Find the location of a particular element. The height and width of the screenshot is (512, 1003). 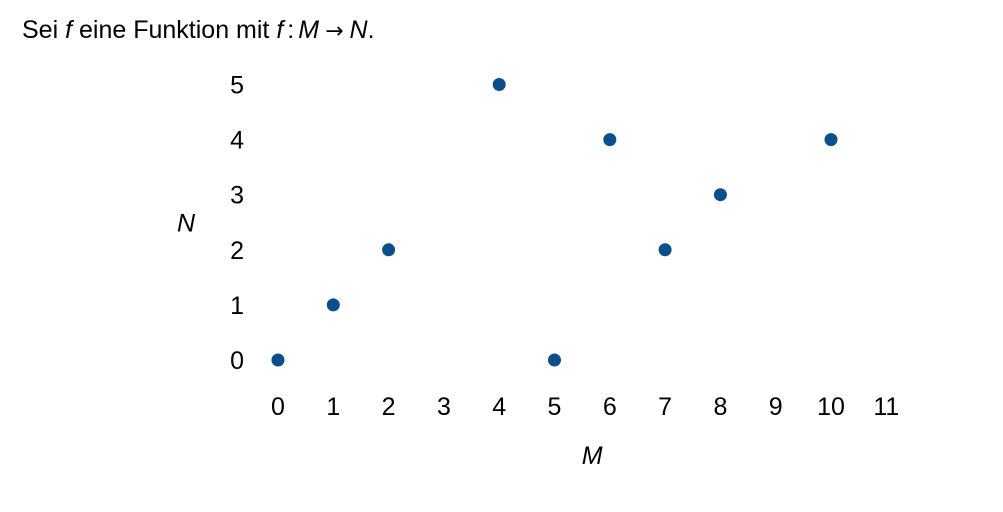

arrow-symbol: → is located at coordinates (334, 31).